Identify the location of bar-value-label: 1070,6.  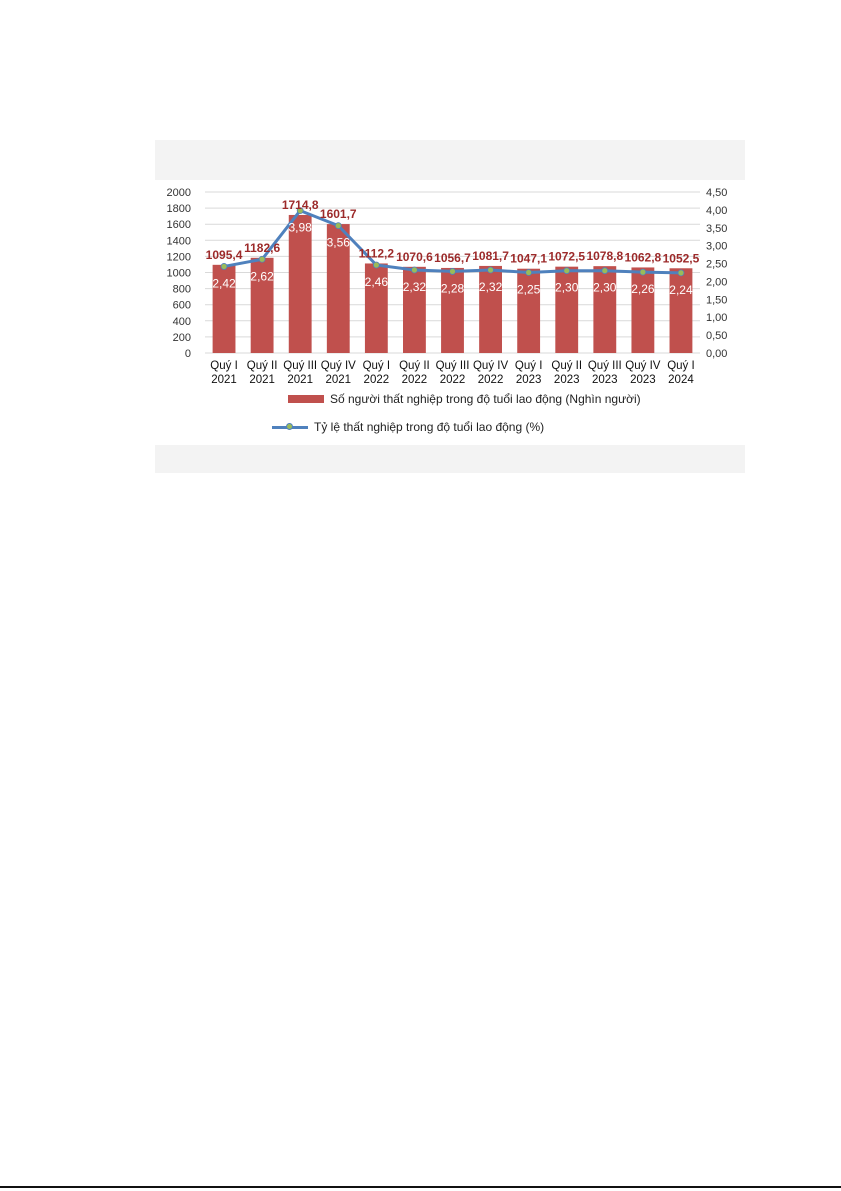
(414, 257).